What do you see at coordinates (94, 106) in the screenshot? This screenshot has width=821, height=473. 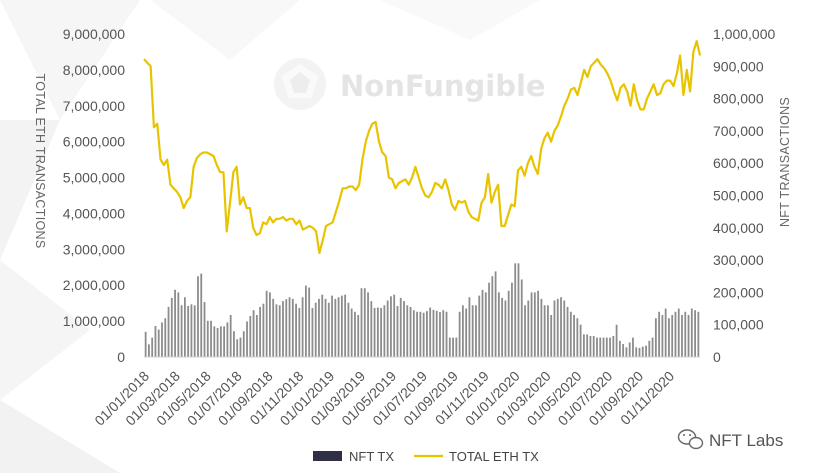 I see `left-tick-label: 7,000,000` at bounding box center [94, 106].